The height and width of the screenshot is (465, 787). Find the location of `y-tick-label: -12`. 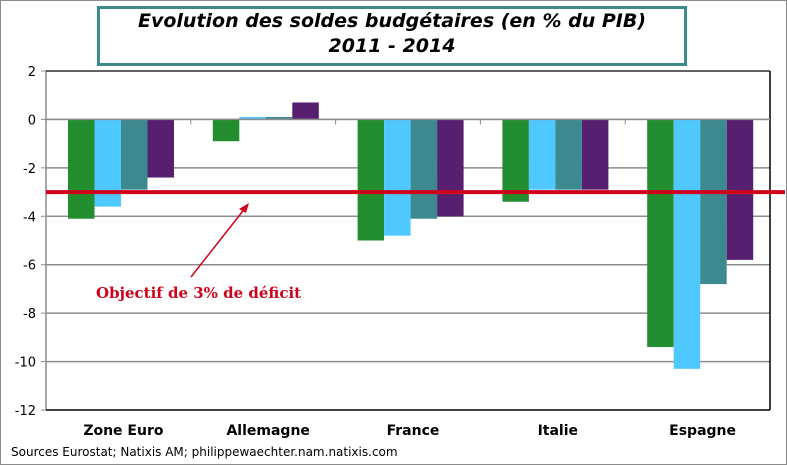

y-tick-label: -12 is located at coordinates (25, 411).